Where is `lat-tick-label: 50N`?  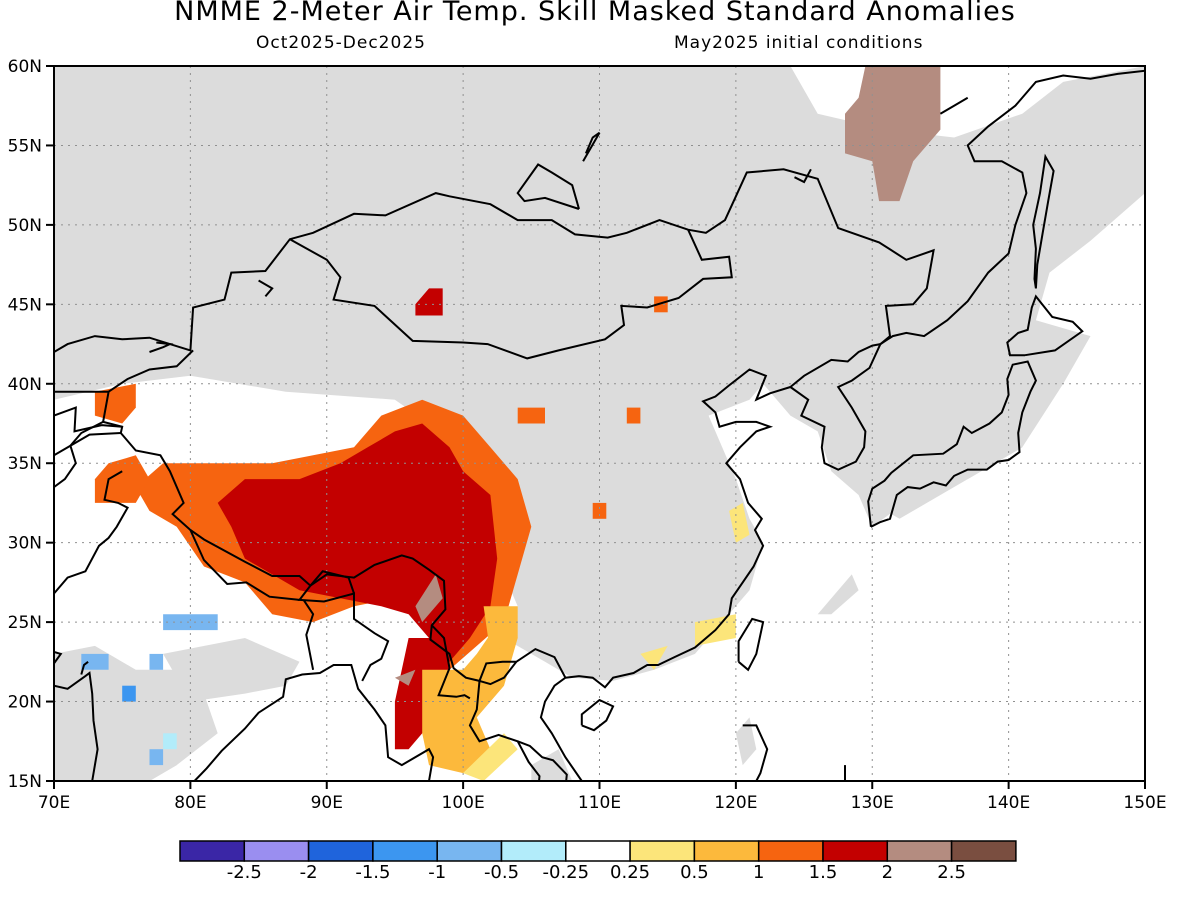
lat-tick-label: 50N is located at coordinates (25, 226).